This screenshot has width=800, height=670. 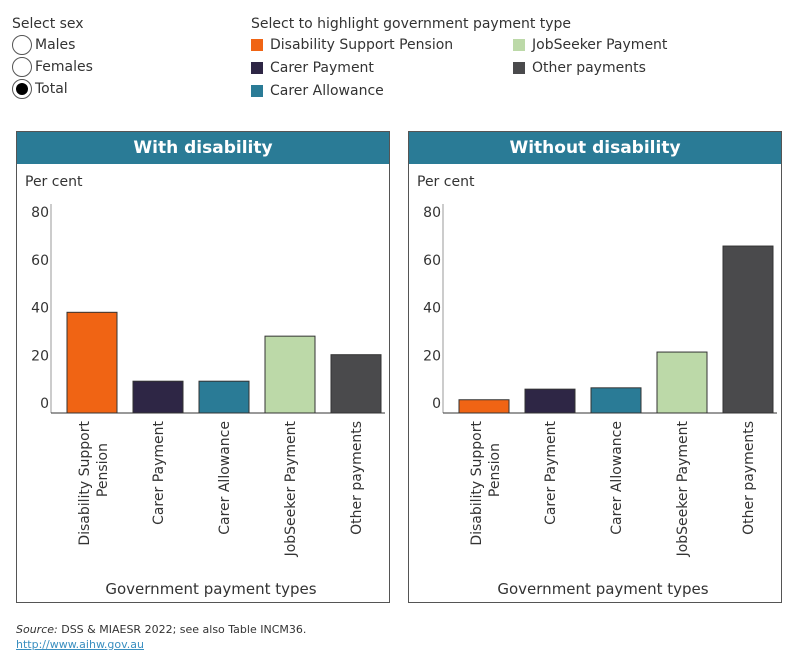 I want to click on sex-option-total: Total, so click(x=52, y=89).